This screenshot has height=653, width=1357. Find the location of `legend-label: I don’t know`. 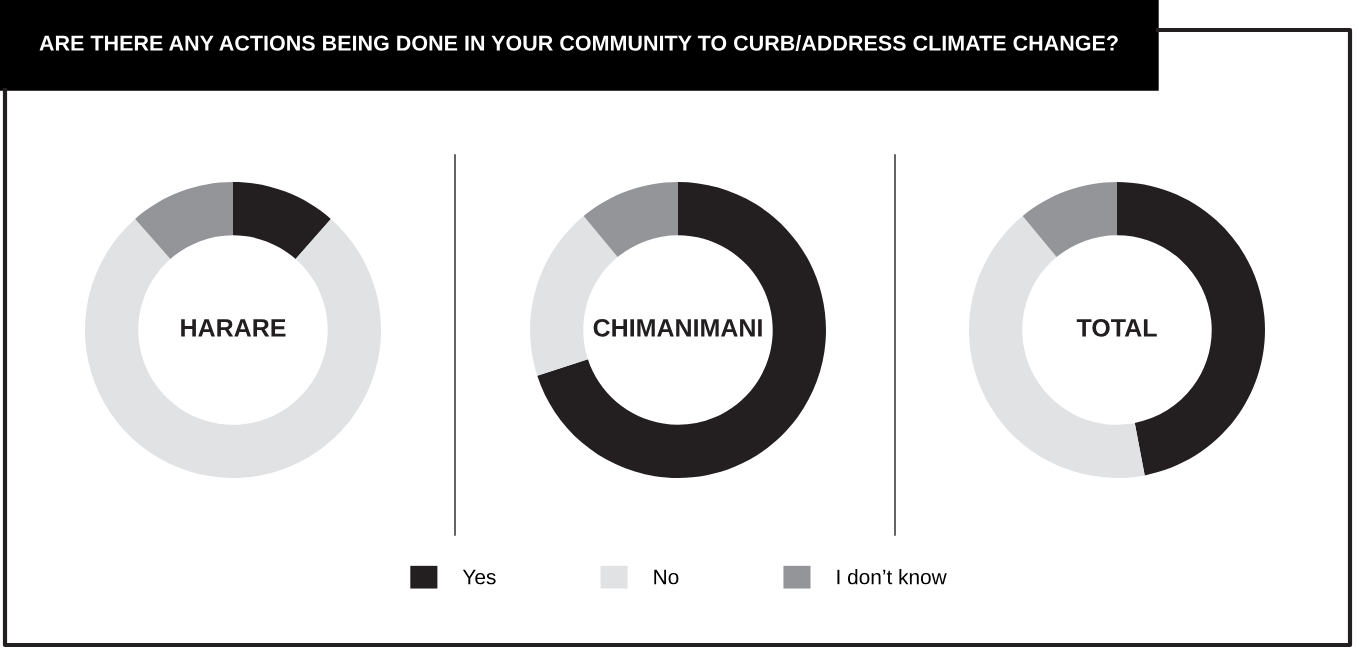

legend-label: I don’t know is located at coordinates (892, 577).